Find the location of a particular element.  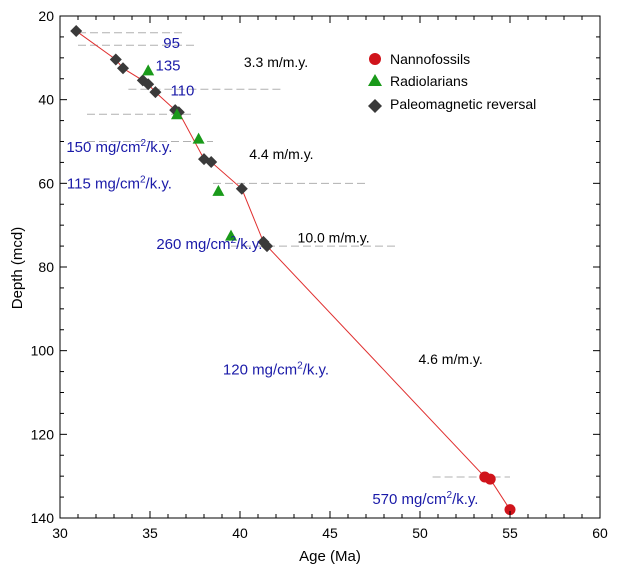

y-tick-label: 60 is located at coordinates (46, 183).